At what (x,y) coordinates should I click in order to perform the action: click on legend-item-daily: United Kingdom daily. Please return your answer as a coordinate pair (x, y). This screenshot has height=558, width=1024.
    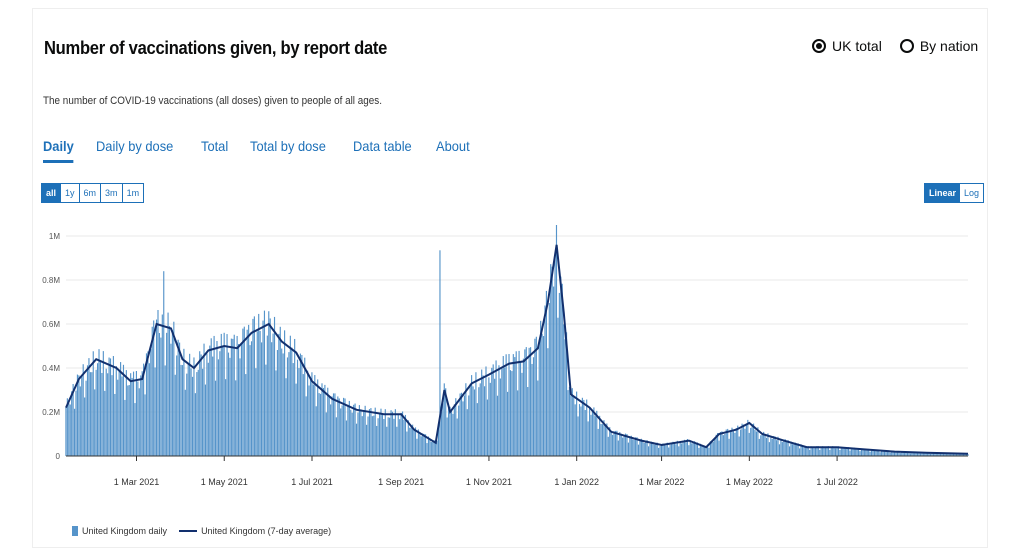
    Looking at the image, I should click on (119, 531).